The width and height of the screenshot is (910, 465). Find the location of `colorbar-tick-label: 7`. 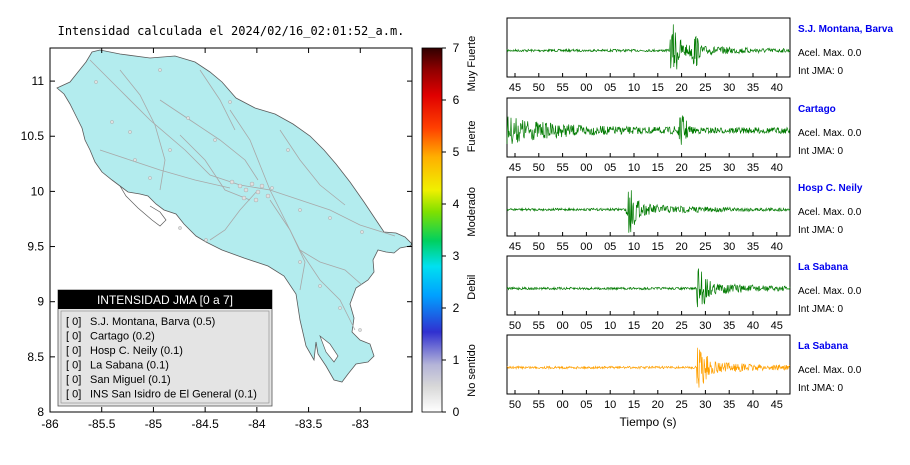

colorbar-tick-label: 7 is located at coordinates (456, 48).